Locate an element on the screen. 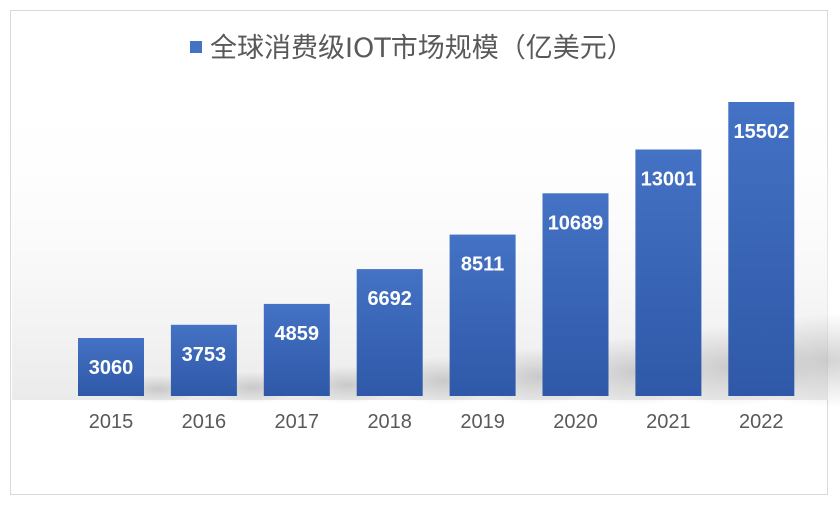 The image size is (840, 508). data-label-2015: 3060 is located at coordinates (111, 368).